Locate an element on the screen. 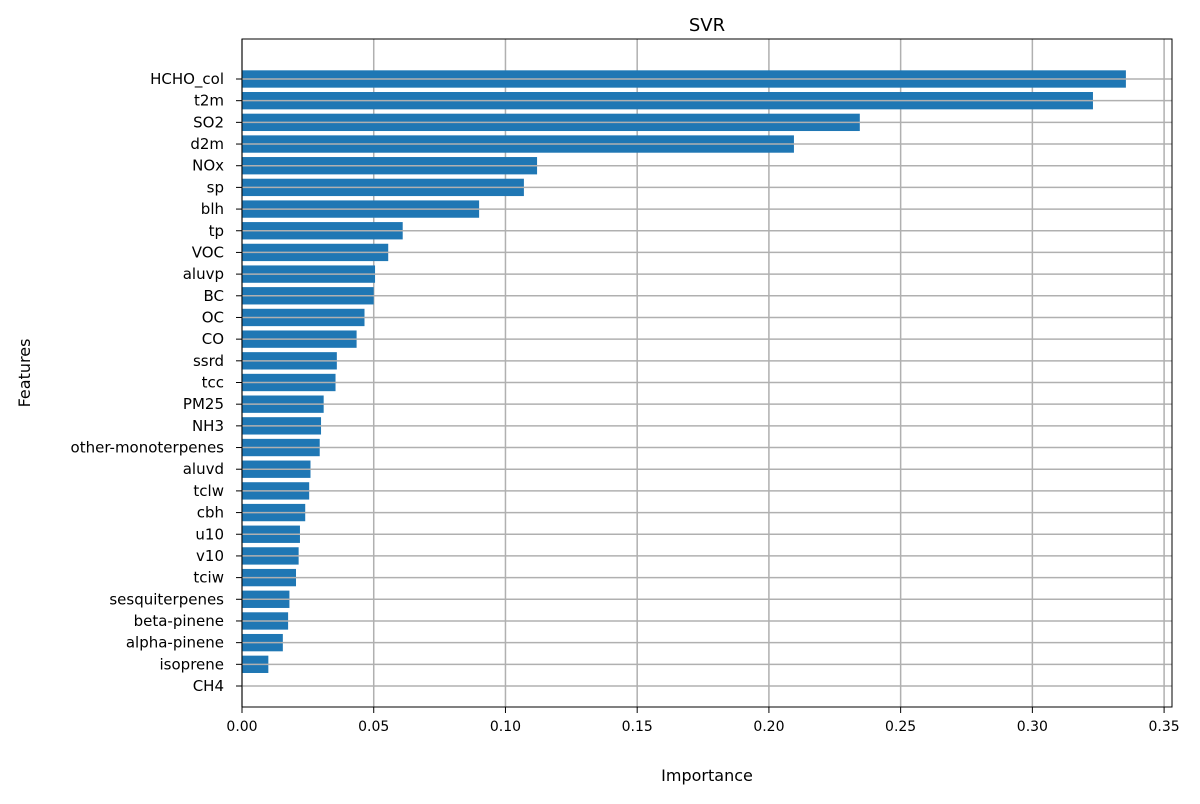  y-tick-label: sp is located at coordinates (215, 187).